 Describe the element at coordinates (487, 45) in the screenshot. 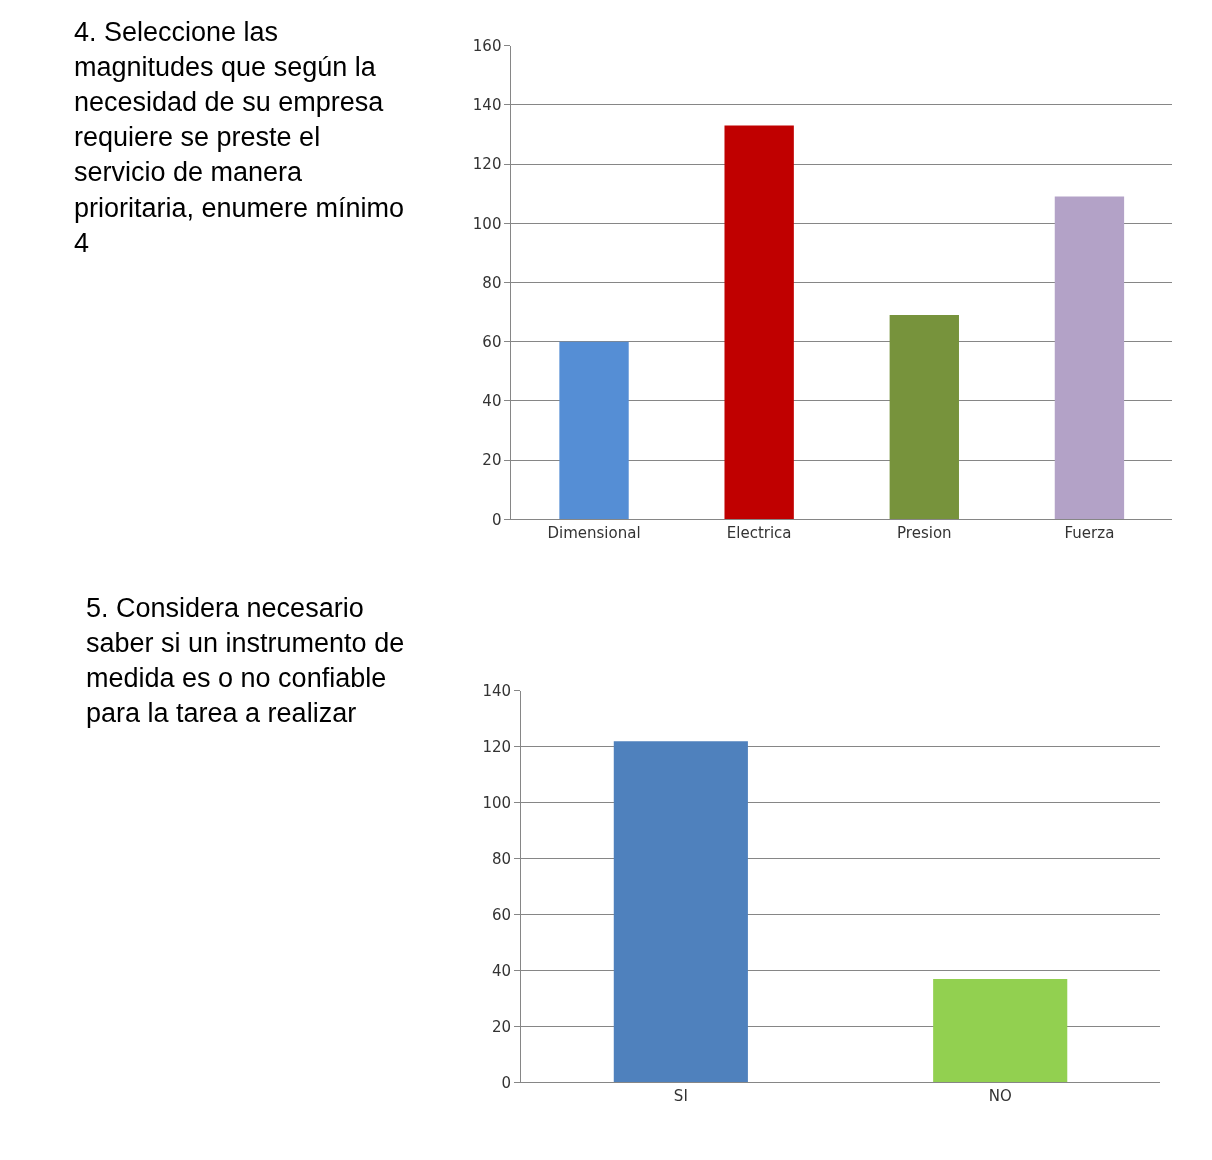

I see `y-tick-label: 160` at that location.